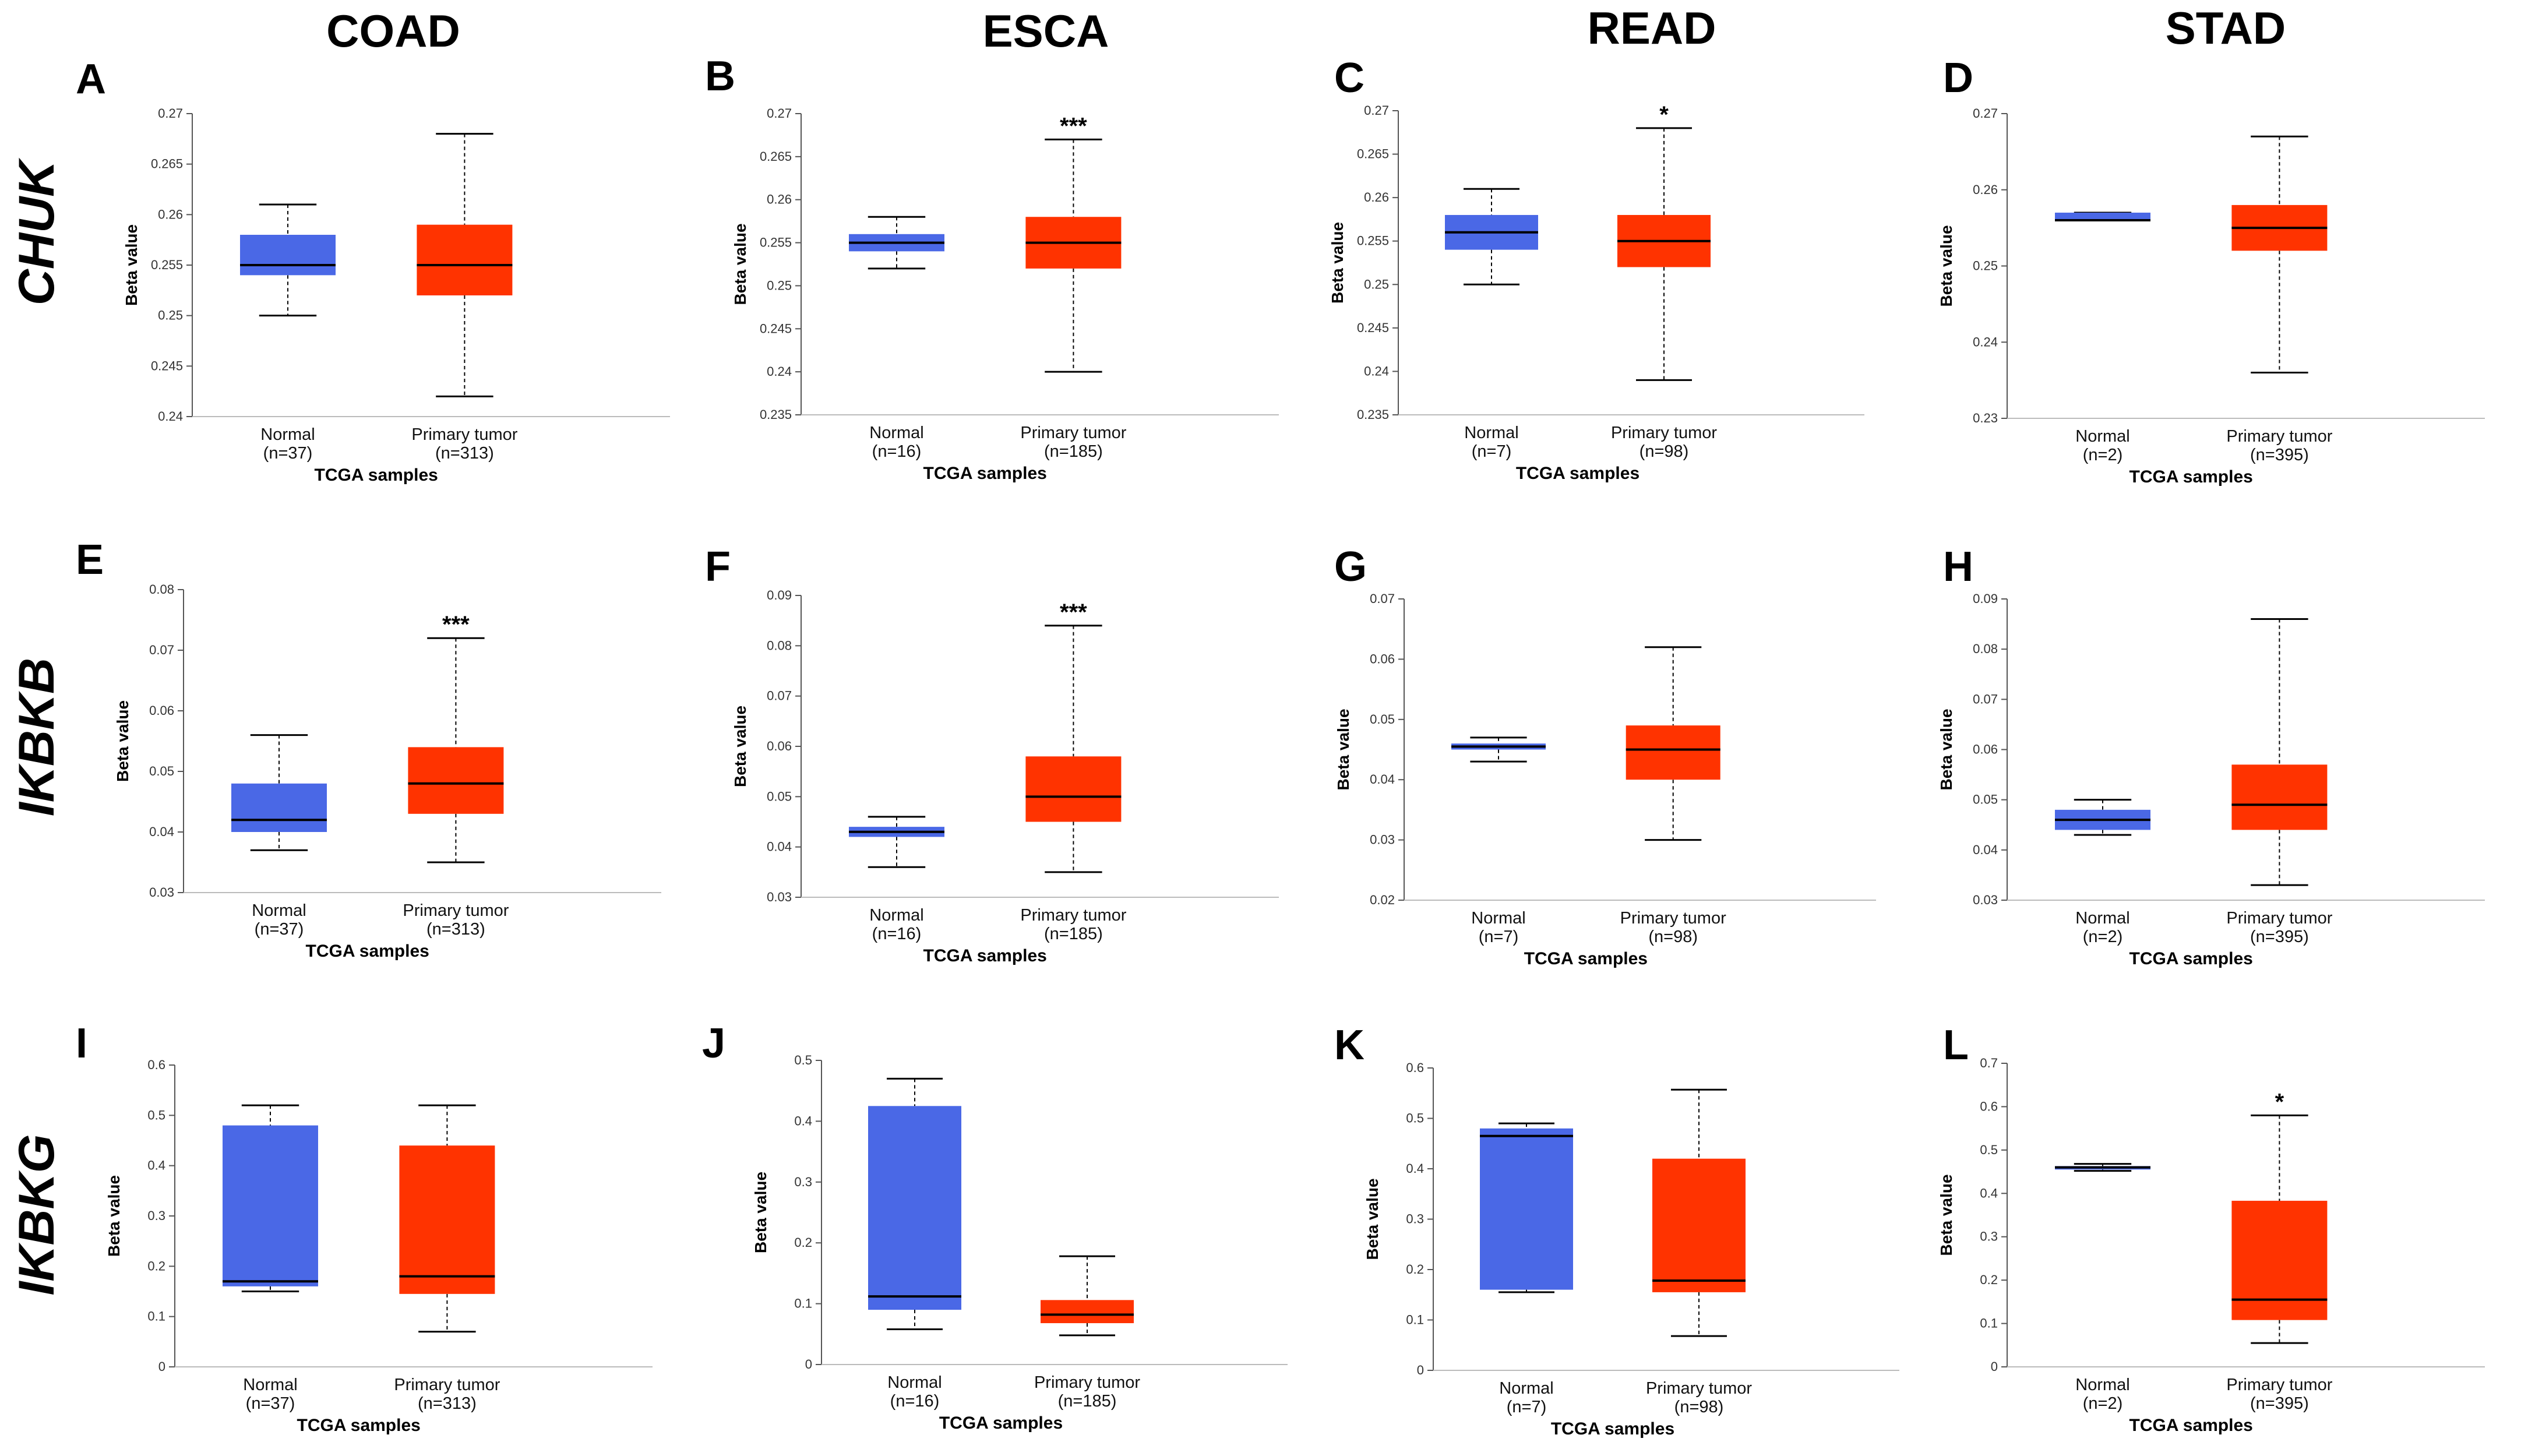 The image size is (2528, 1456). I want to click on panel-letter: F, so click(718, 567).